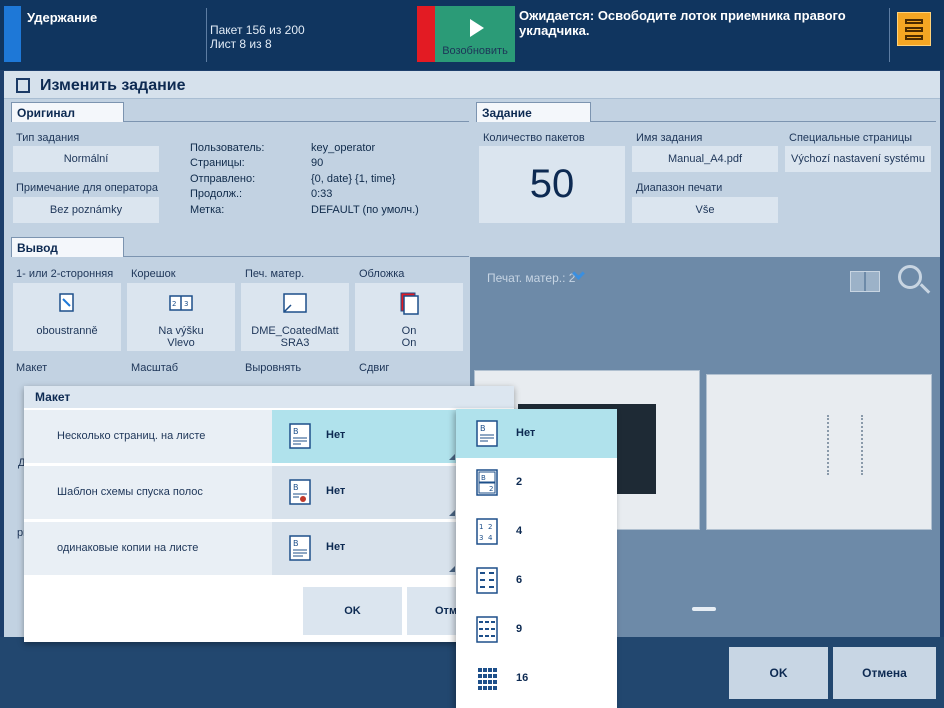 The width and height of the screenshot is (944, 708). What do you see at coordinates (914, 21) in the screenshot?
I see `queue-icon` at bounding box center [914, 21].